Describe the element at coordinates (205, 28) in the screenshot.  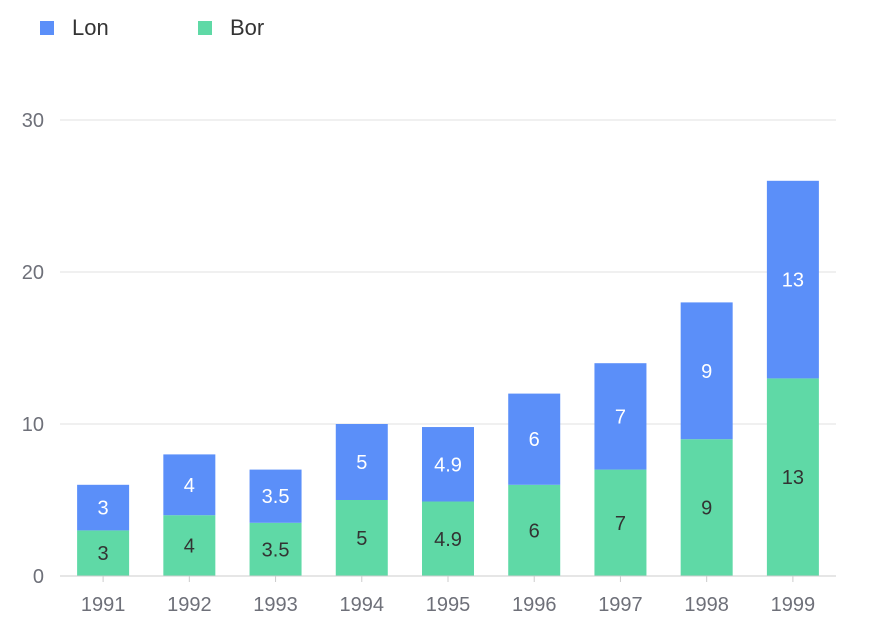
I see `legend-swatch-bor` at that location.